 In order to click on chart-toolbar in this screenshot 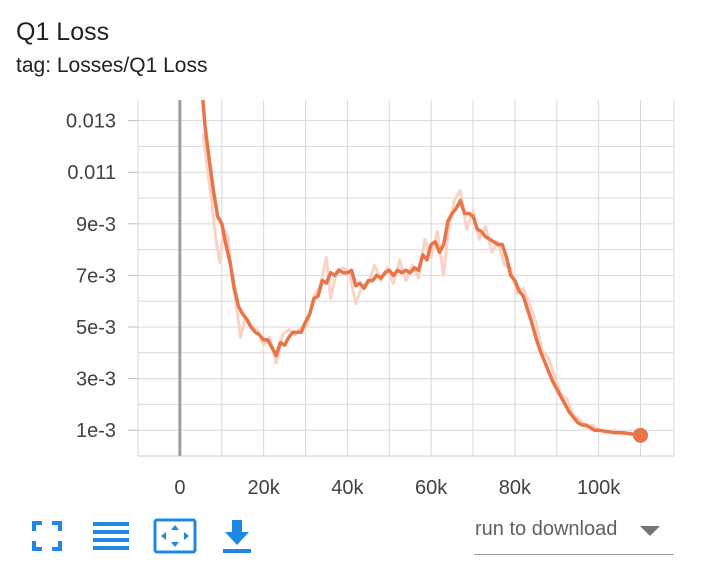, I will do `click(353, 535)`.